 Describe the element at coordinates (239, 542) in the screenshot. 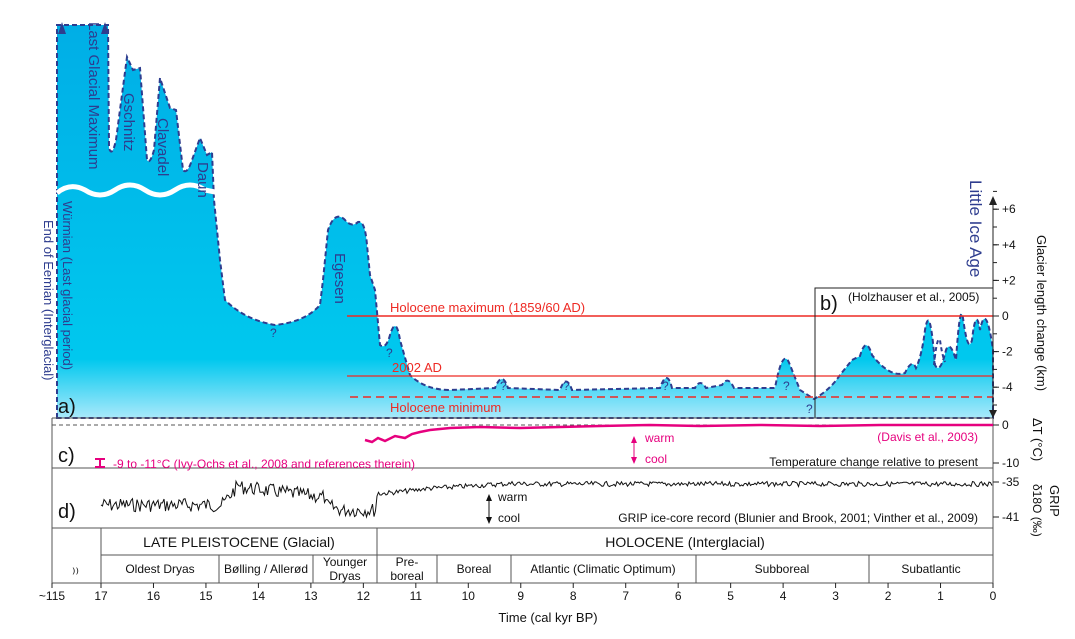

I see `period-pleistocene: LATE PLEISTOCENE (Glacial)` at that location.